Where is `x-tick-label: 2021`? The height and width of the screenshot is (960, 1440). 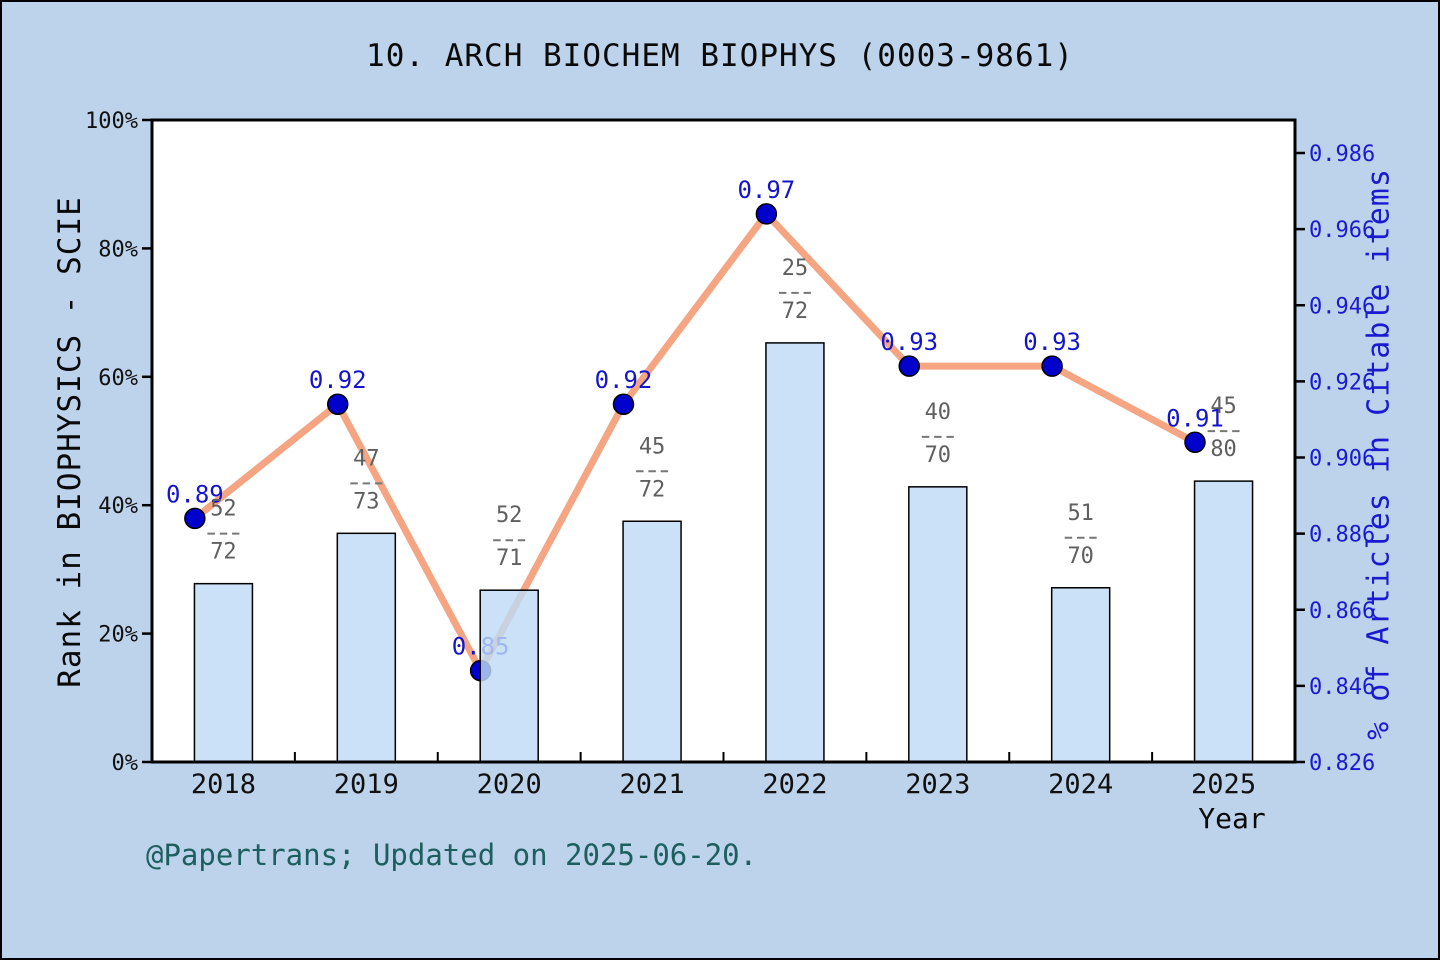 x-tick-label: 2021 is located at coordinates (652, 784).